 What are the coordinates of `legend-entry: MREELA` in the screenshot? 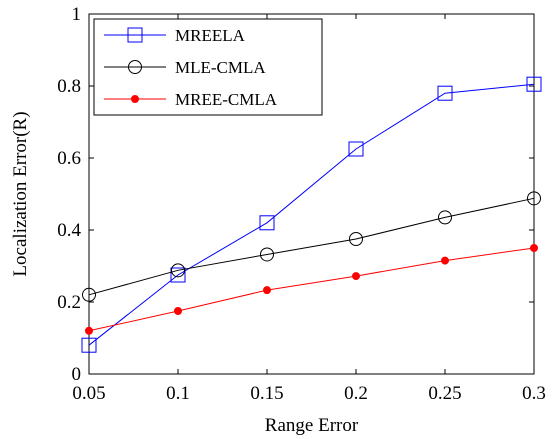 It's located at (175, 35).